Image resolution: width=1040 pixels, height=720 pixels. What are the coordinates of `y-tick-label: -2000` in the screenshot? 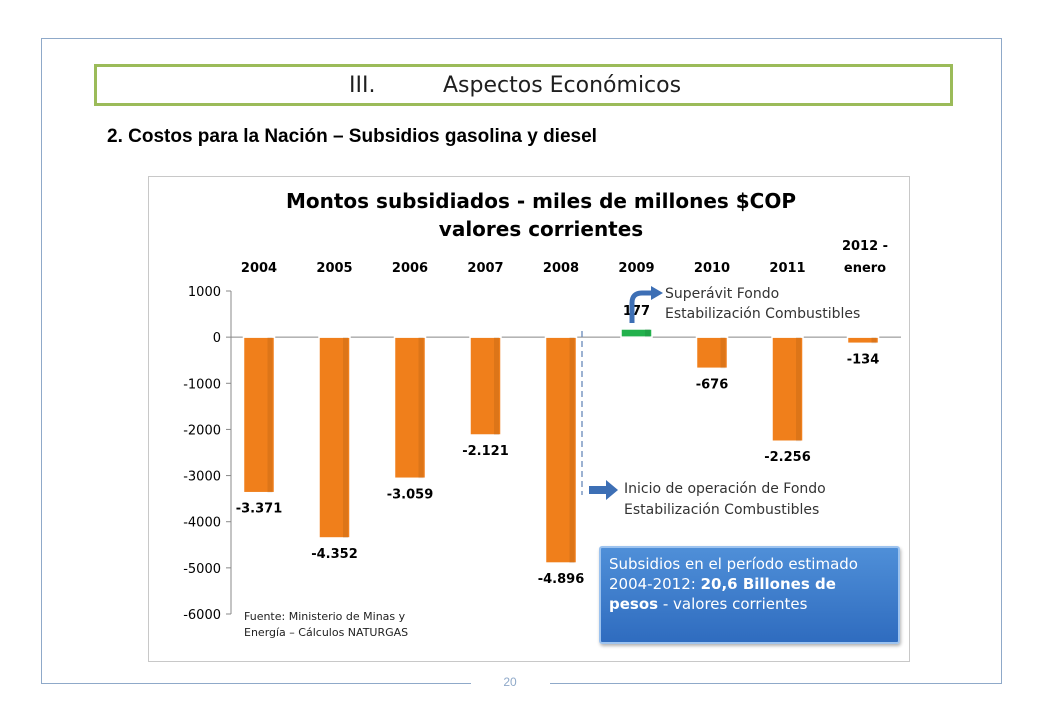 It's located at (202, 430).